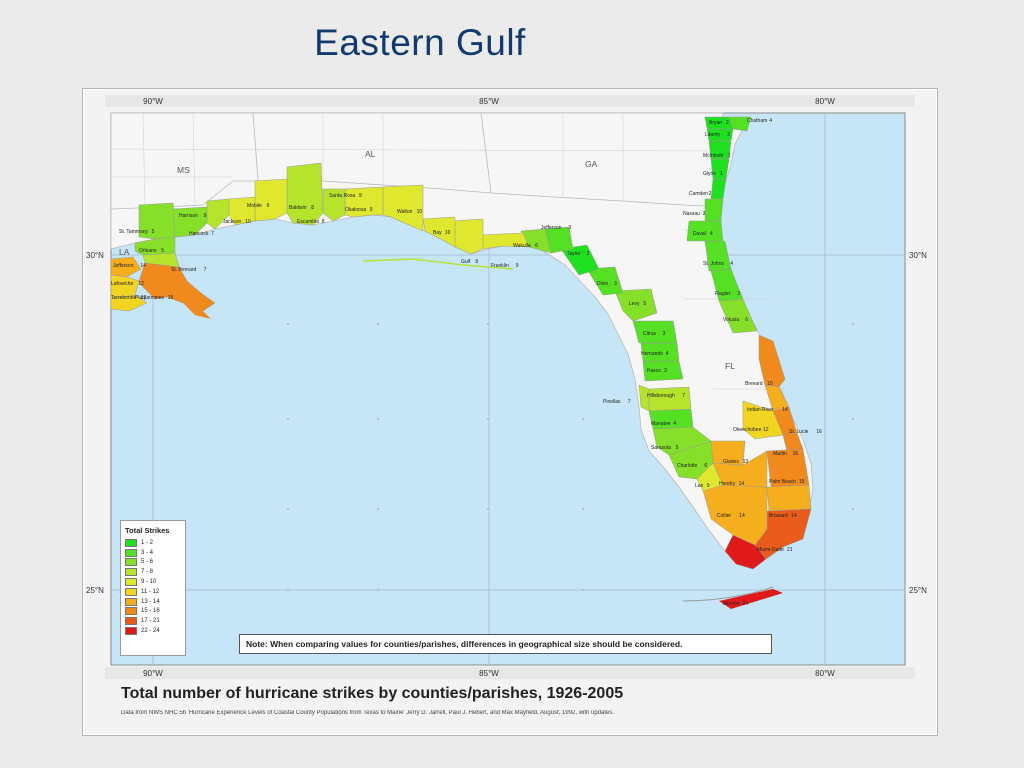 Image resolution: width=1024 pixels, height=768 pixels. What do you see at coordinates (148, 251) in the screenshot?
I see `county-label: Orleans` at bounding box center [148, 251].